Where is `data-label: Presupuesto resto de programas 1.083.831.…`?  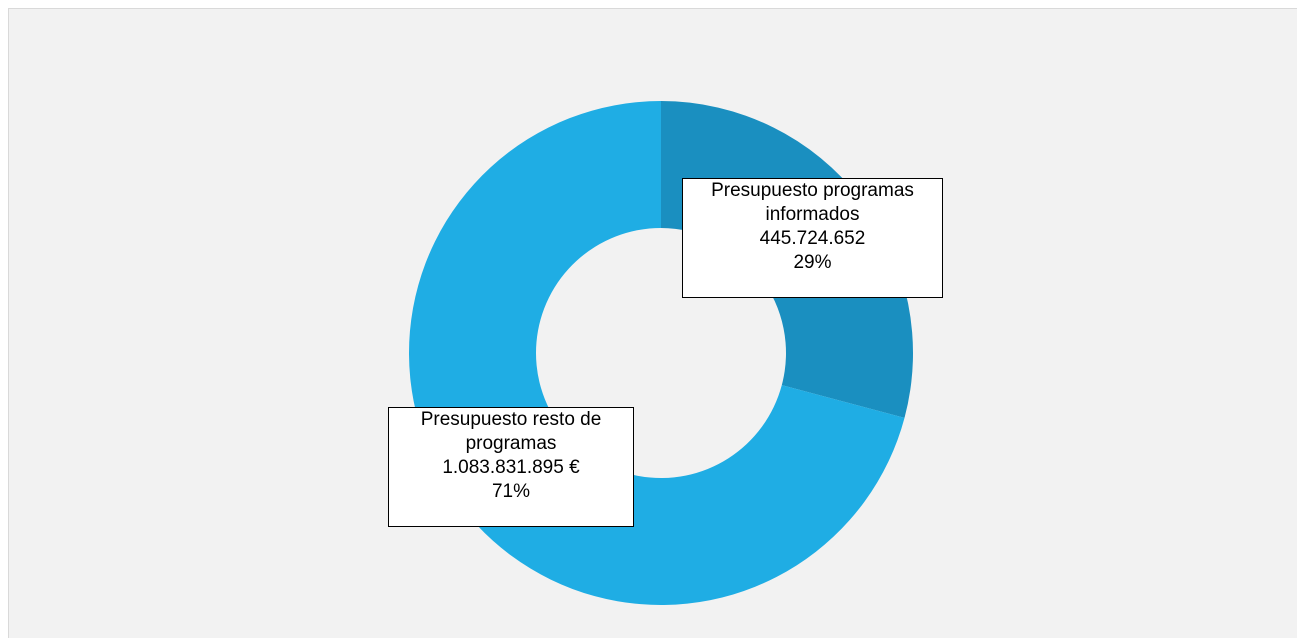 data-label: Presupuesto resto de programas 1.083.831.… is located at coordinates (511, 467).